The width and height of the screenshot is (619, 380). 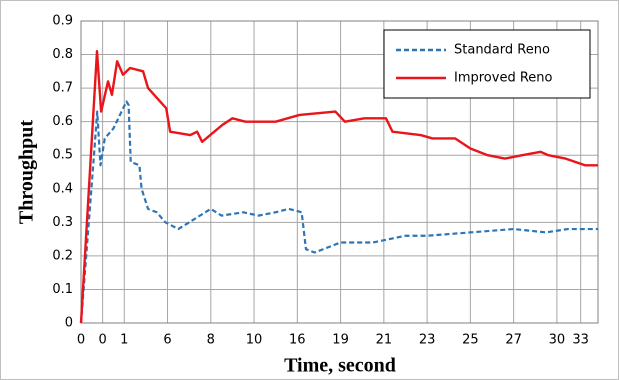 I want to click on y-tick-label: 0.1, so click(x=62, y=289).